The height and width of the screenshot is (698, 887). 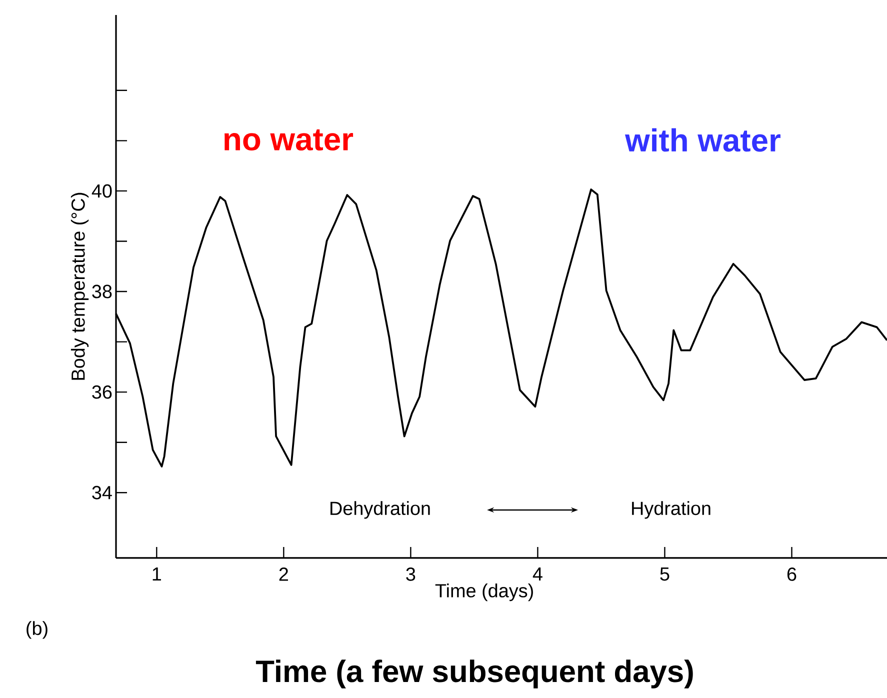 What do you see at coordinates (156, 574) in the screenshot?
I see `x-tick-label: 1` at bounding box center [156, 574].